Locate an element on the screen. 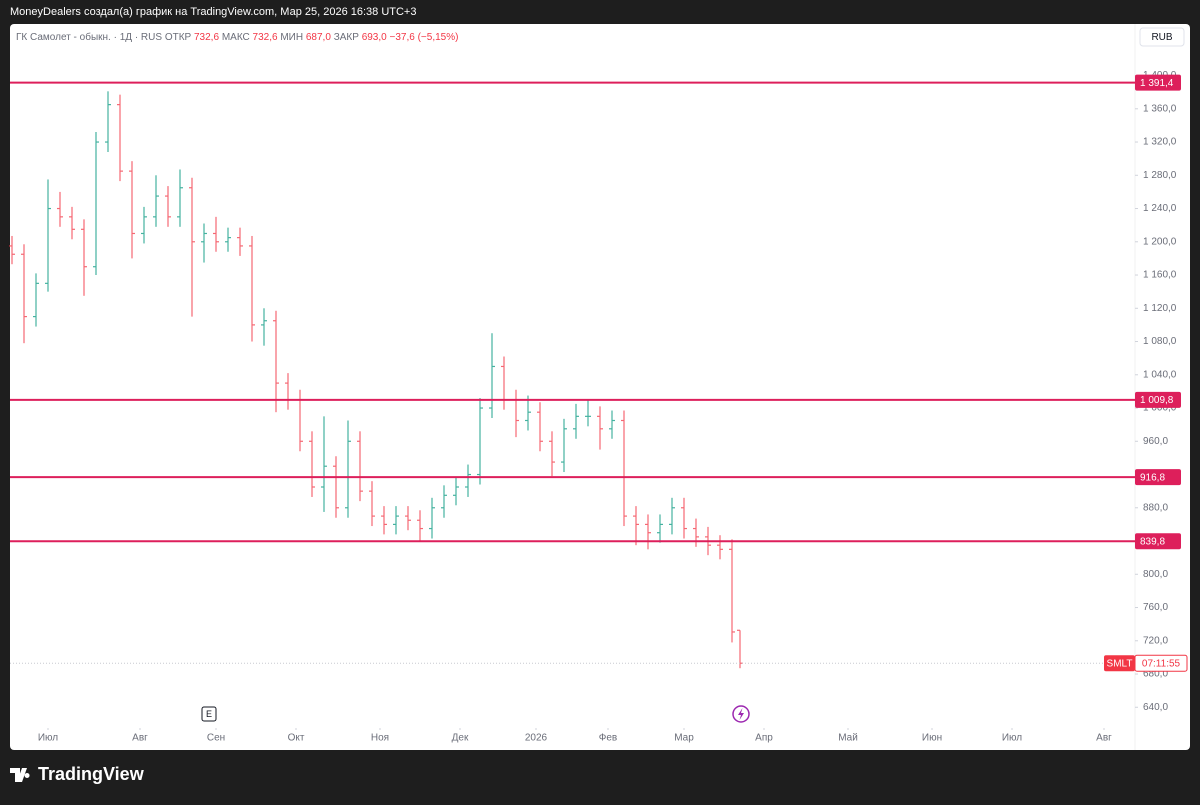  level-label: 1 391,4 is located at coordinates (1157, 83).